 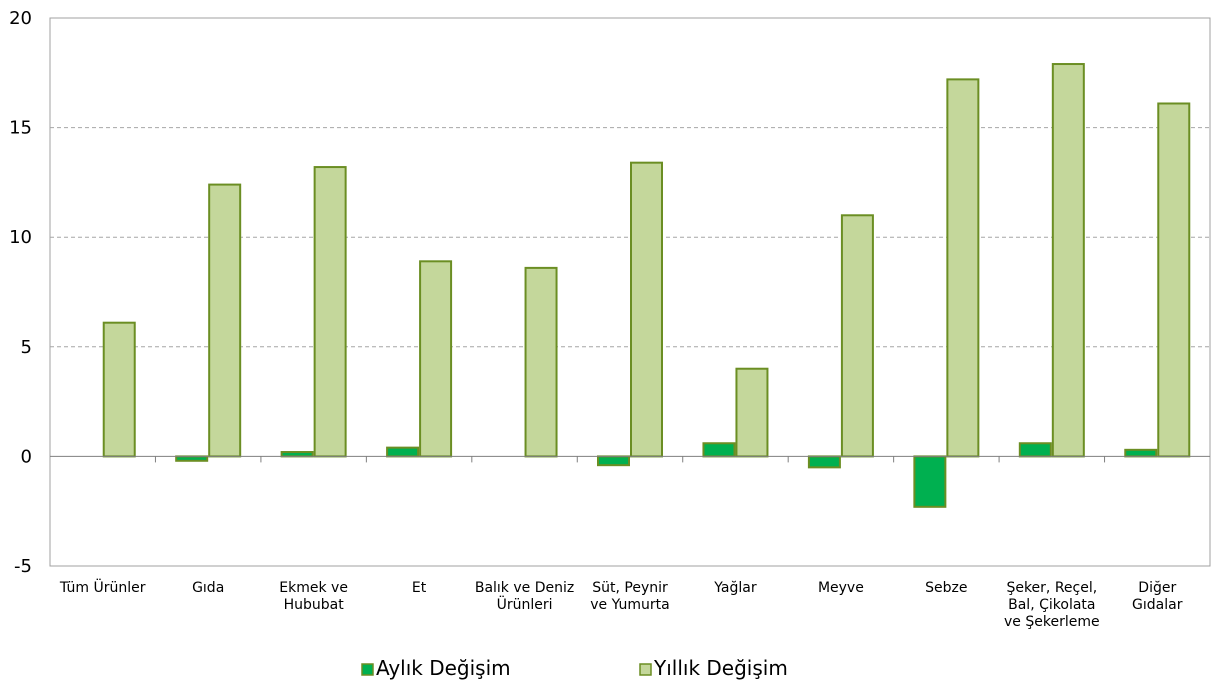 What do you see at coordinates (524, 596) in the screenshot?
I see `x-tick-label: Balık ve Deniz Ürünleri` at bounding box center [524, 596].